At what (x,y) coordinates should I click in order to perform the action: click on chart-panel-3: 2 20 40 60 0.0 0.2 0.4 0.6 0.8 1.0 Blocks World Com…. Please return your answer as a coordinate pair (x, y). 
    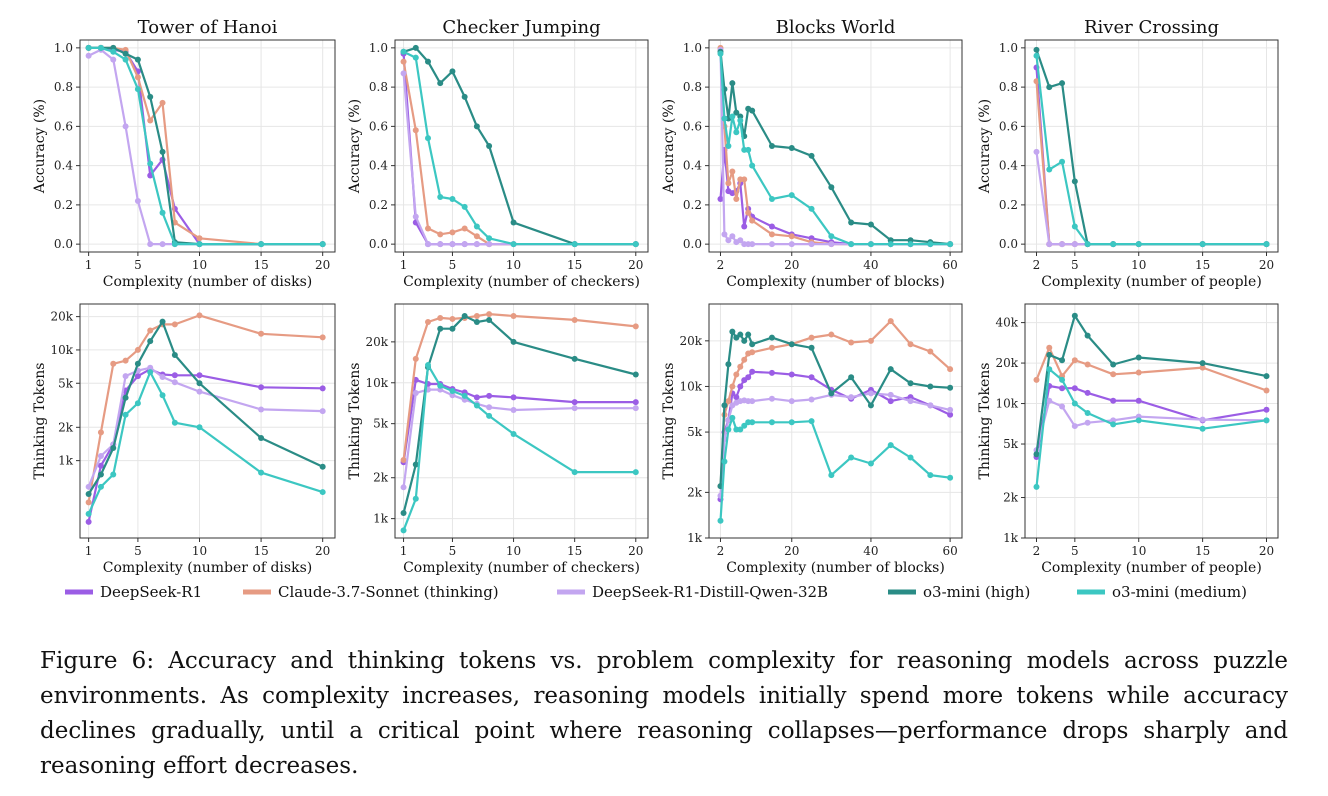
    Looking at the image, I should click on (812, 153).